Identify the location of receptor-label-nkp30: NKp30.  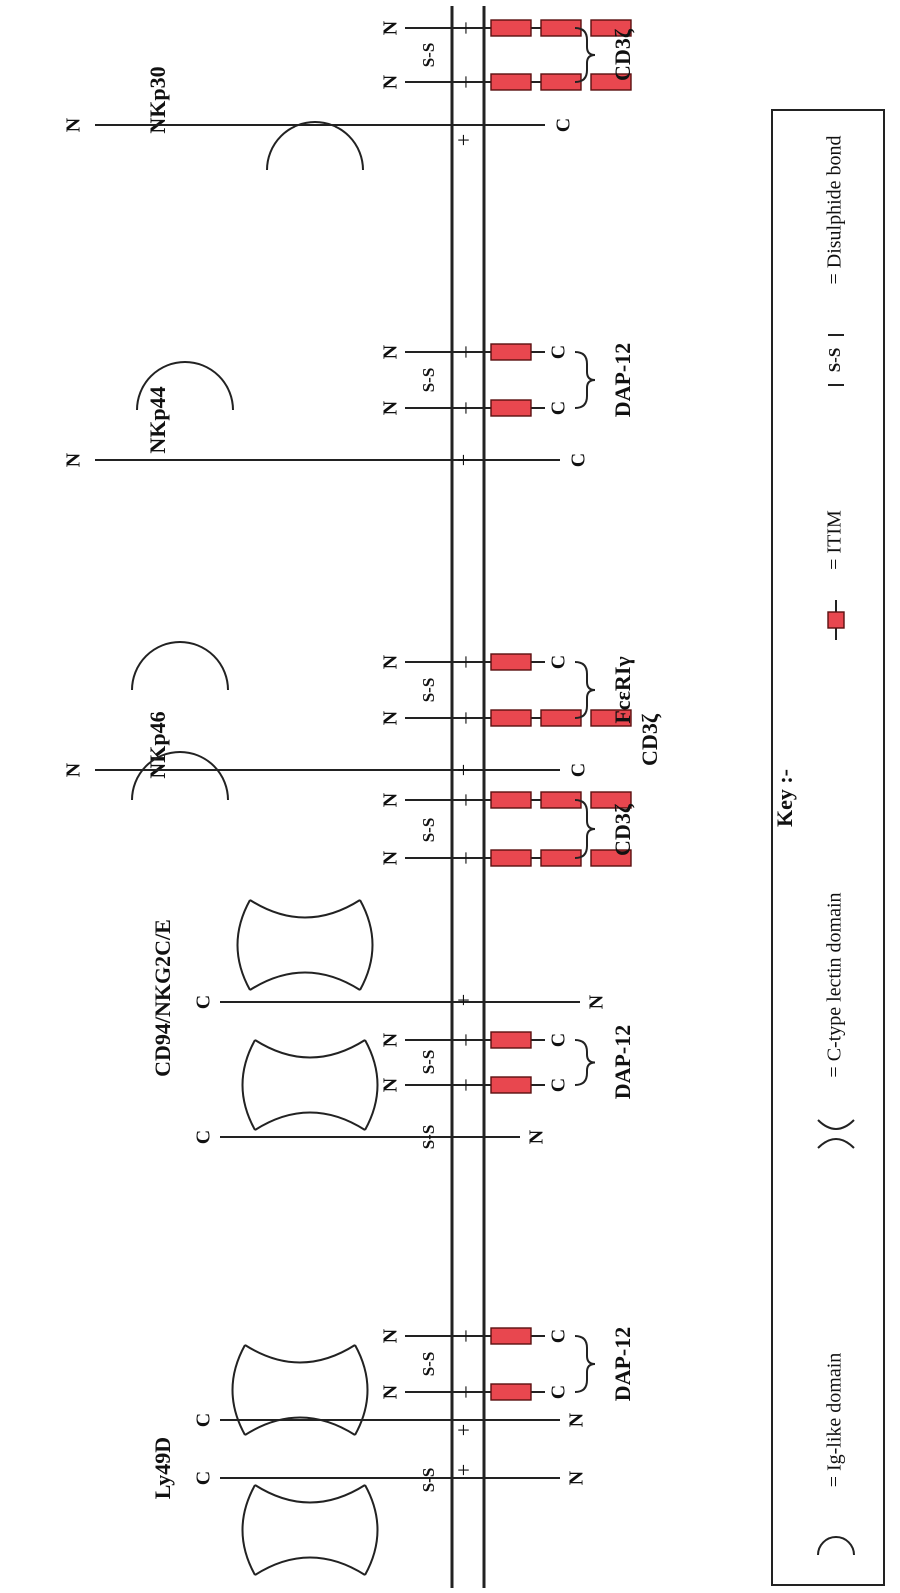
(157, 99).